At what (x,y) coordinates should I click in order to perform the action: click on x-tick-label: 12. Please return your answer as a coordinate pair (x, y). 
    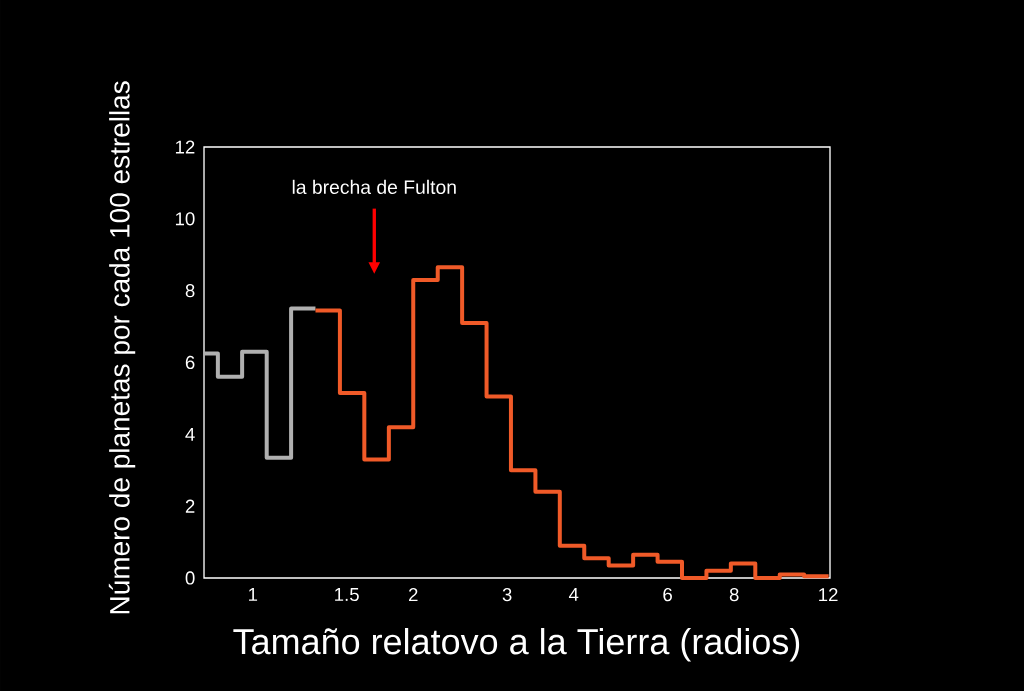
    Looking at the image, I should click on (828, 595).